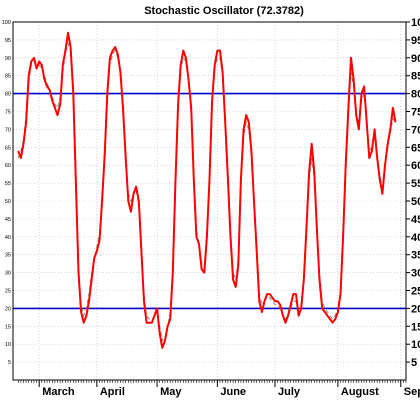 The height and width of the screenshot is (400, 420). Describe the element at coordinates (8, 95) in the screenshot. I see `y-tick-label-left: 80` at that location.